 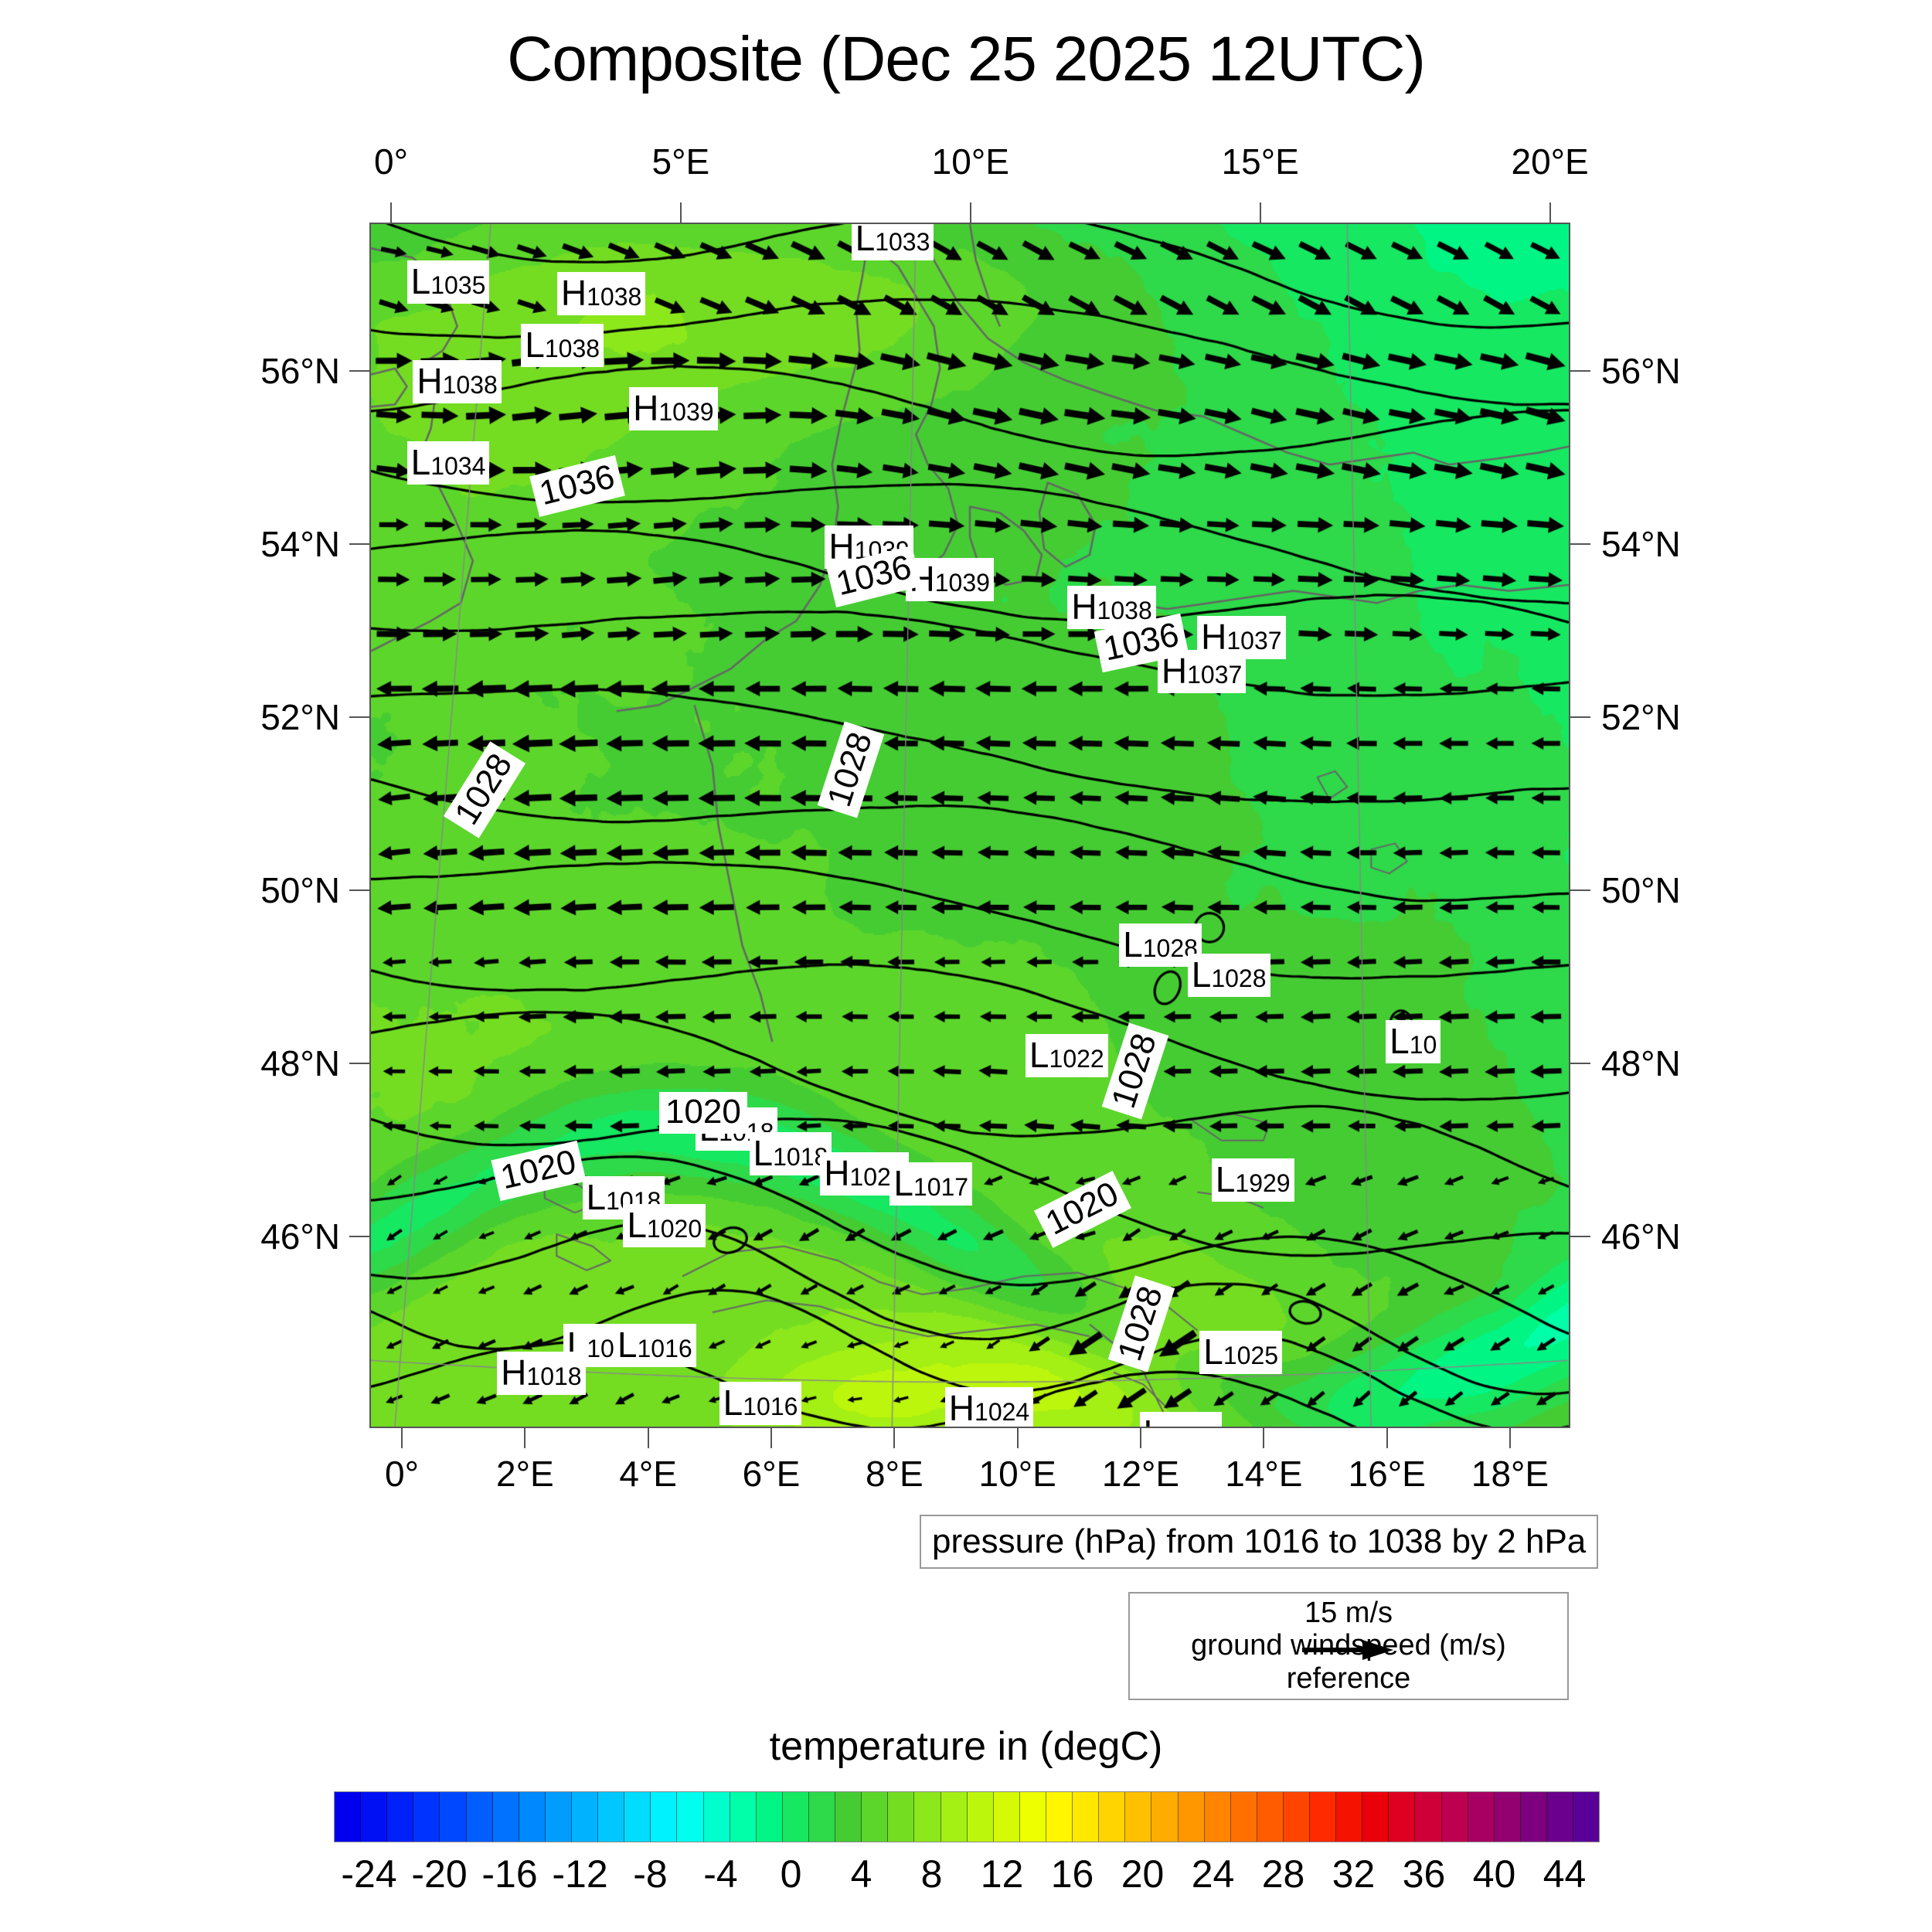 I want to click on colorbar, so click(x=967, y=1816).